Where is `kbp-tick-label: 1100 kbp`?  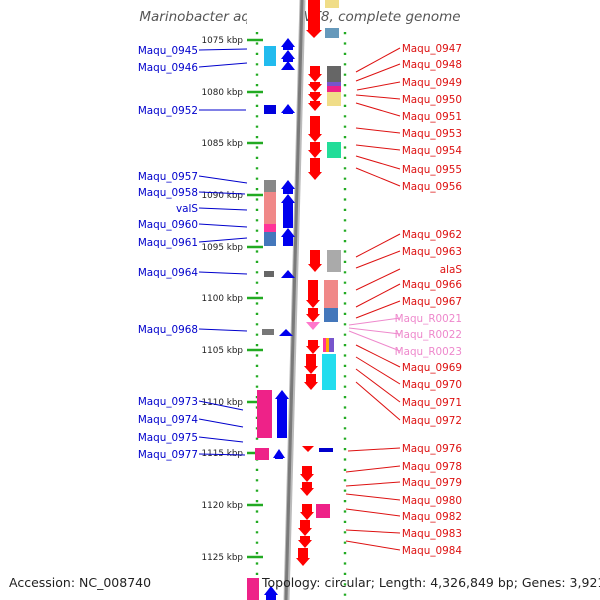 kbp-tick-label: 1100 kbp is located at coordinates (223, 299).